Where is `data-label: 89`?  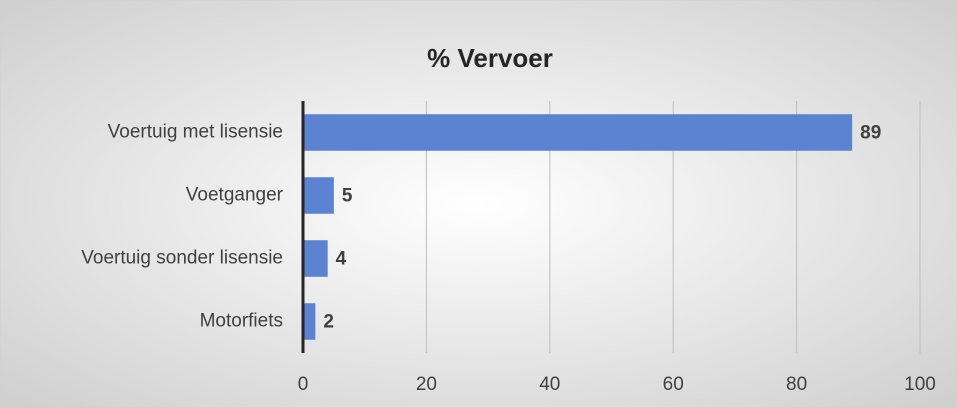 data-label: 89 is located at coordinates (870, 133).